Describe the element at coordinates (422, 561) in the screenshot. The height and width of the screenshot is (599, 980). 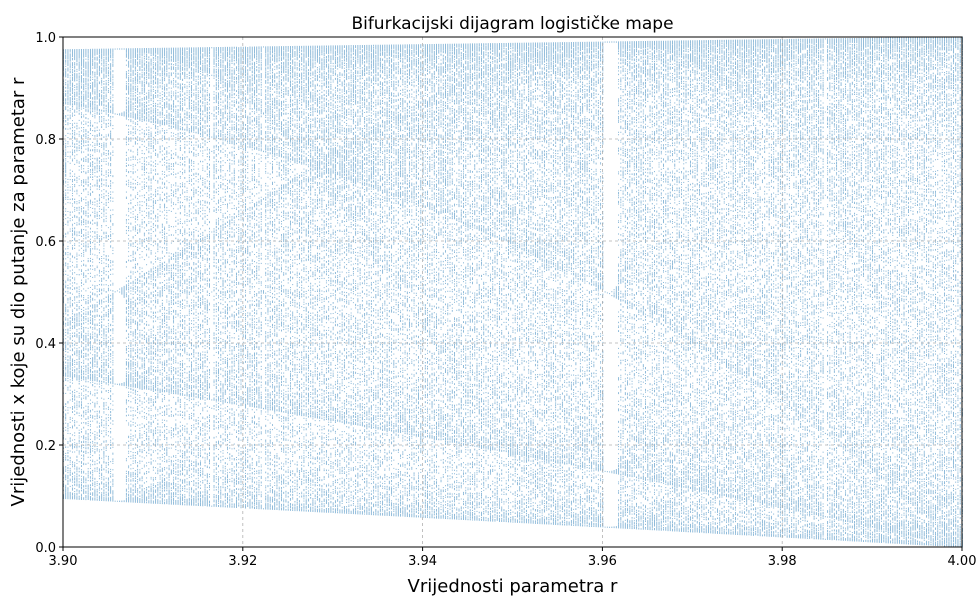
I see `x-tick-label: 3.94` at that location.